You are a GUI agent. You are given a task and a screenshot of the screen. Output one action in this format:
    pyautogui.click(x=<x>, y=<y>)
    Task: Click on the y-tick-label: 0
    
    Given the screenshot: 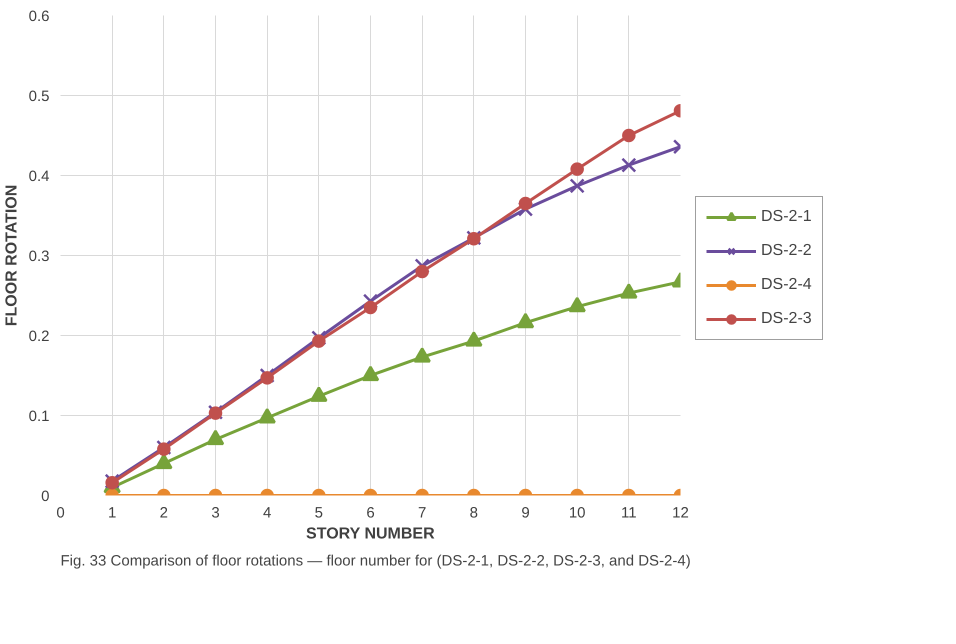 What is the action you would take?
    pyautogui.click(x=45, y=496)
    